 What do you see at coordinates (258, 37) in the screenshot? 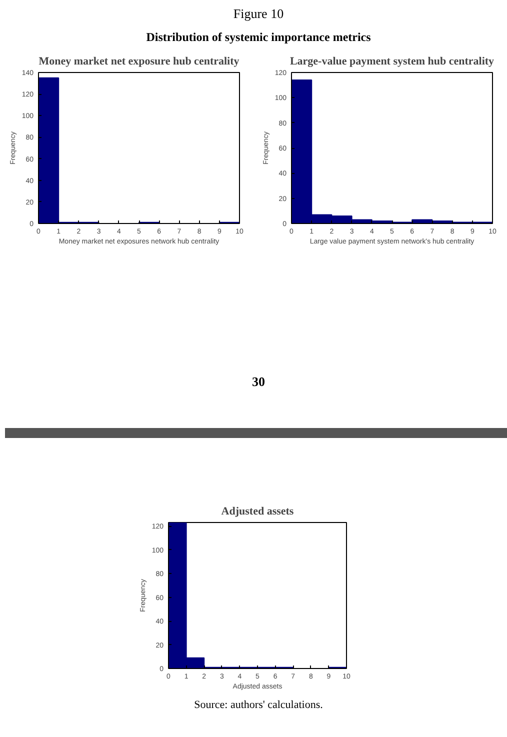
I see `text: Distribution of systemic importance metrics` at bounding box center [258, 37].